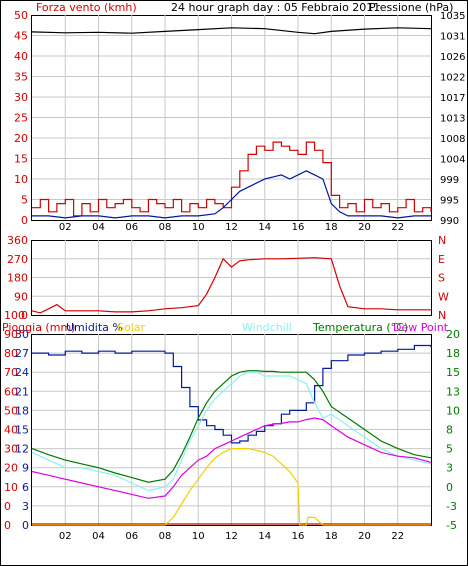 The image size is (468, 566). What do you see at coordinates (453, 410) in the screenshot?
I see `temperature-tick-label: 10` at bounding box center [453, 410].